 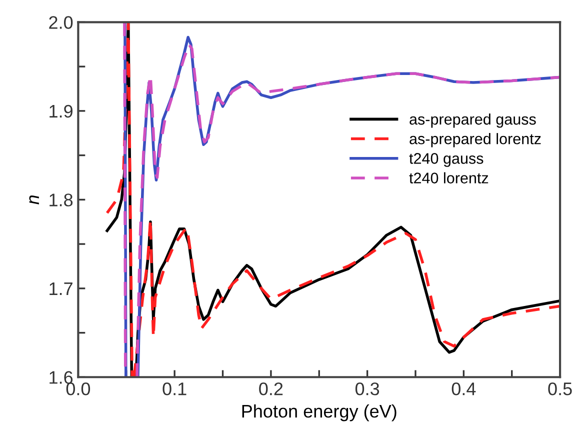 What do you see at coordinates (174, 389) in the screenshot?
I see `x-tick-label: 0.1` at bounding box center [174, 389].